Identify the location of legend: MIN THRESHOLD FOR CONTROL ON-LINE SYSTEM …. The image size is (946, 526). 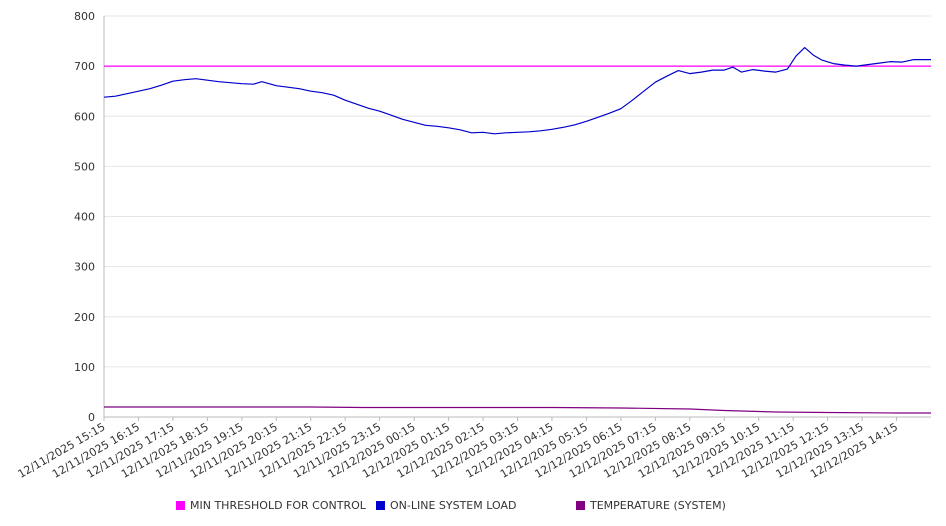
(451, 505).